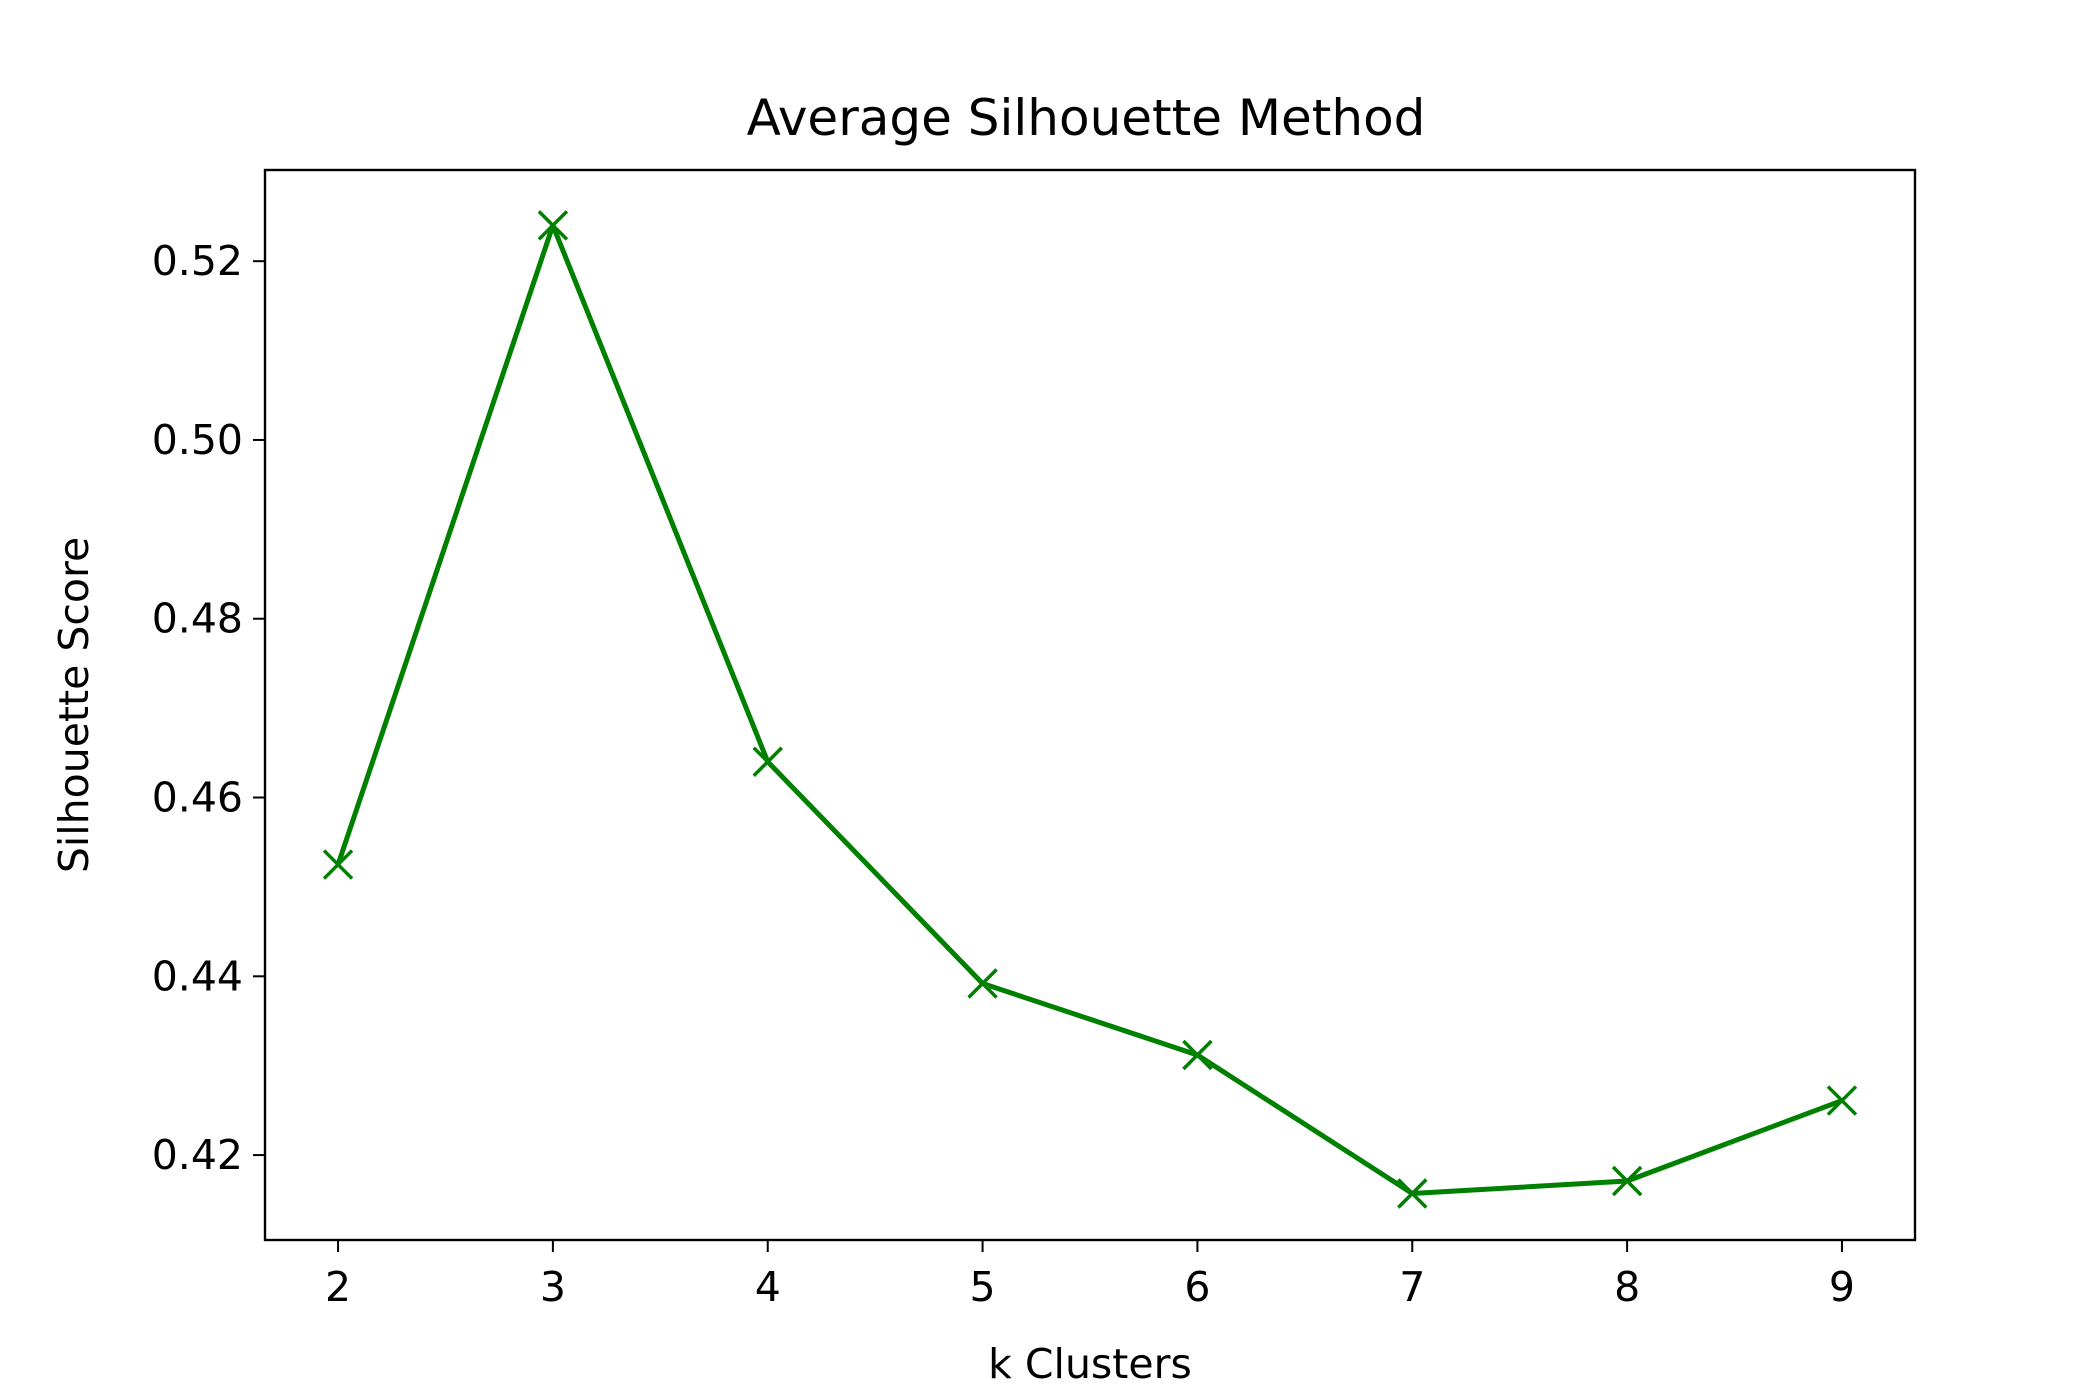 This screenshot has width=2100, height=1400. I want to click on x-tick-label: 9, so click(1842, 1287).